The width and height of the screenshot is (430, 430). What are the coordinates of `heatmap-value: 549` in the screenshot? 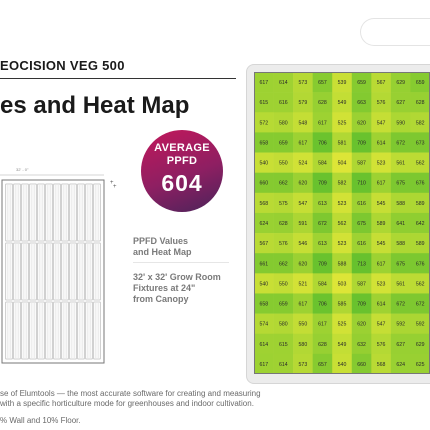 It's located at (342, 345).